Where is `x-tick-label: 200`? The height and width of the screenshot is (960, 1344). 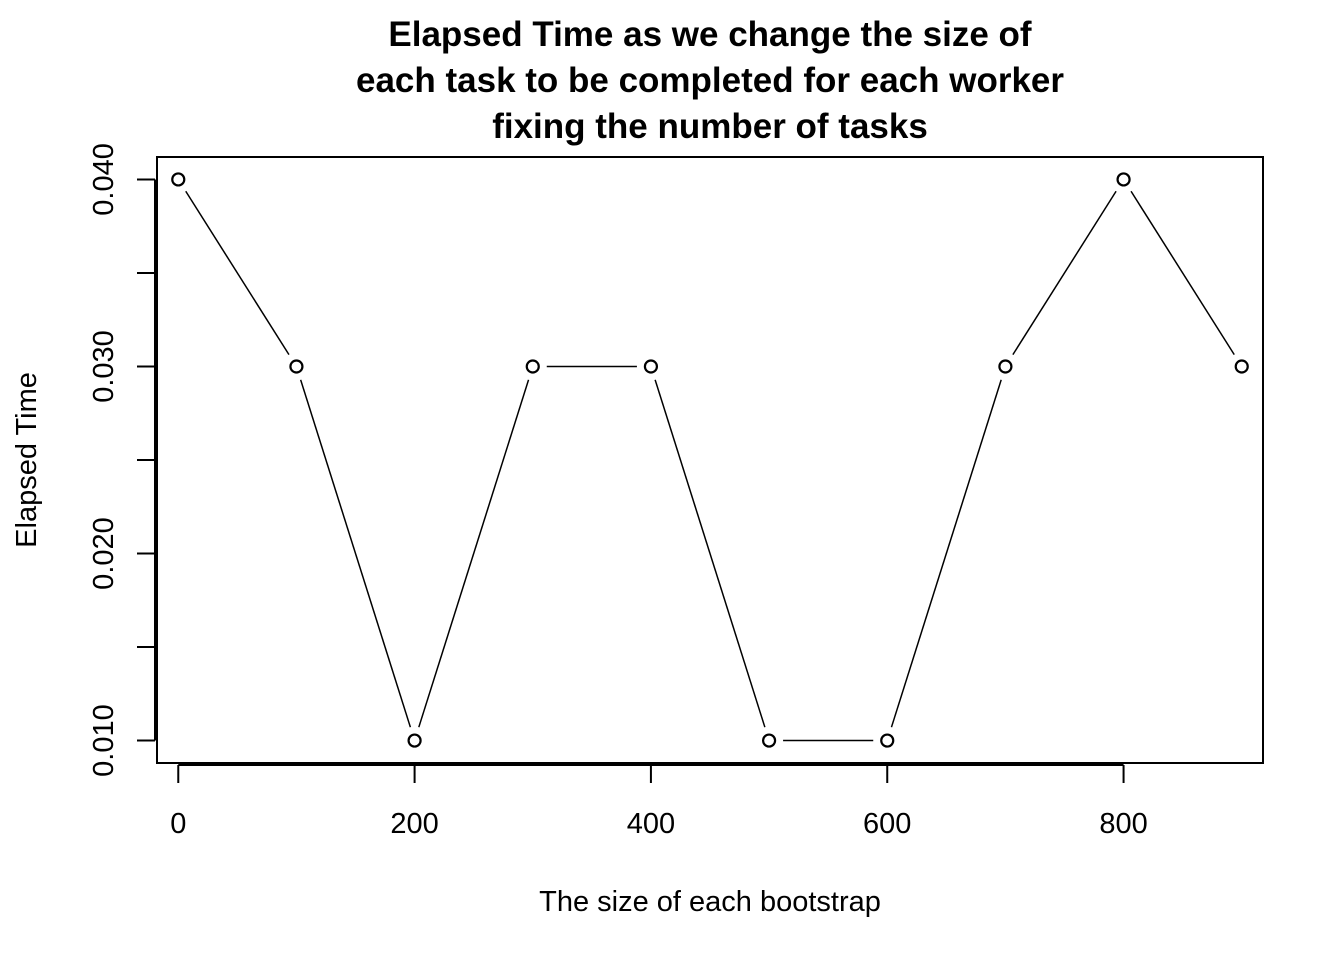
x-tick-label: 200 is located at coordinates (414, 824).